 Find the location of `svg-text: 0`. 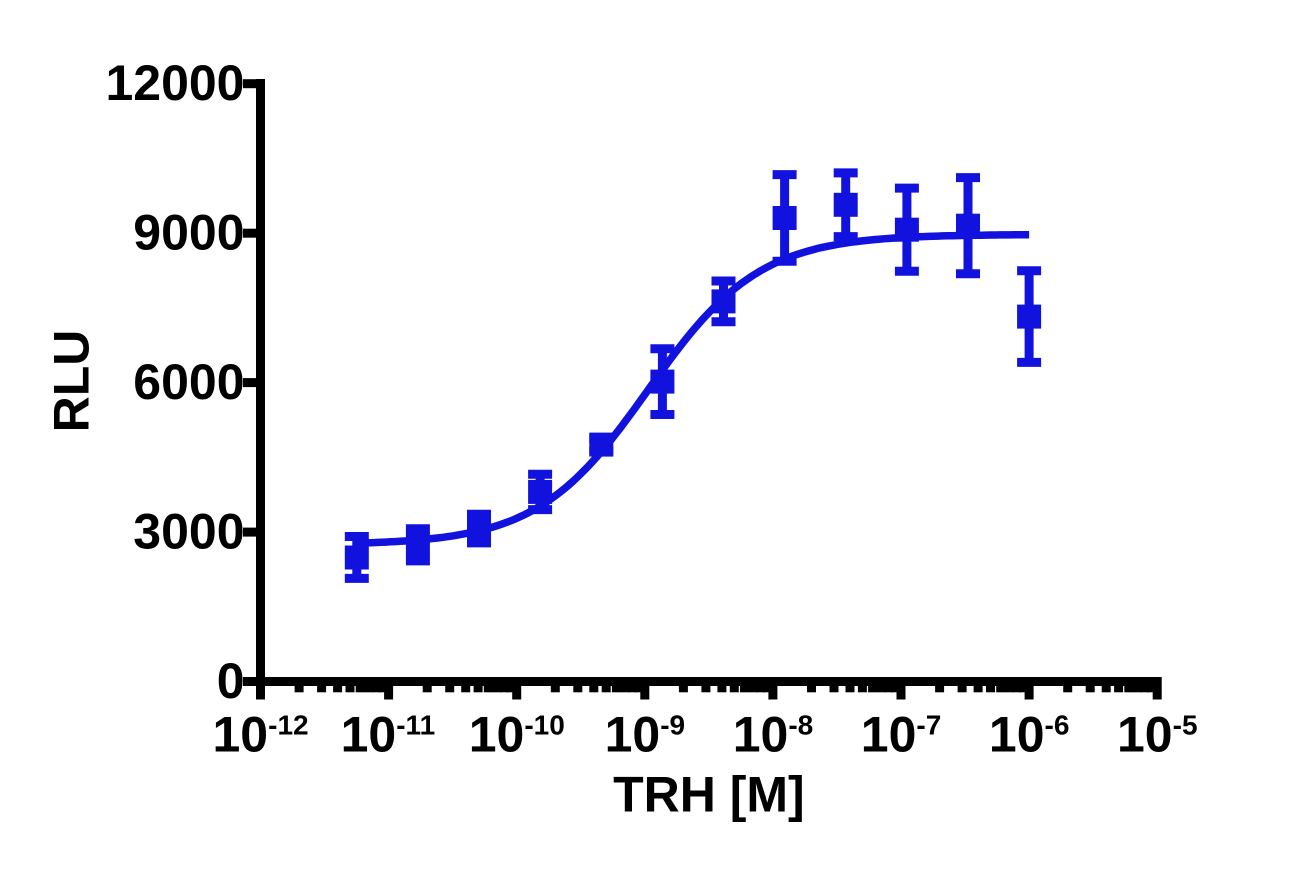

svg-text: 0 is located at coordinates (231, 681).